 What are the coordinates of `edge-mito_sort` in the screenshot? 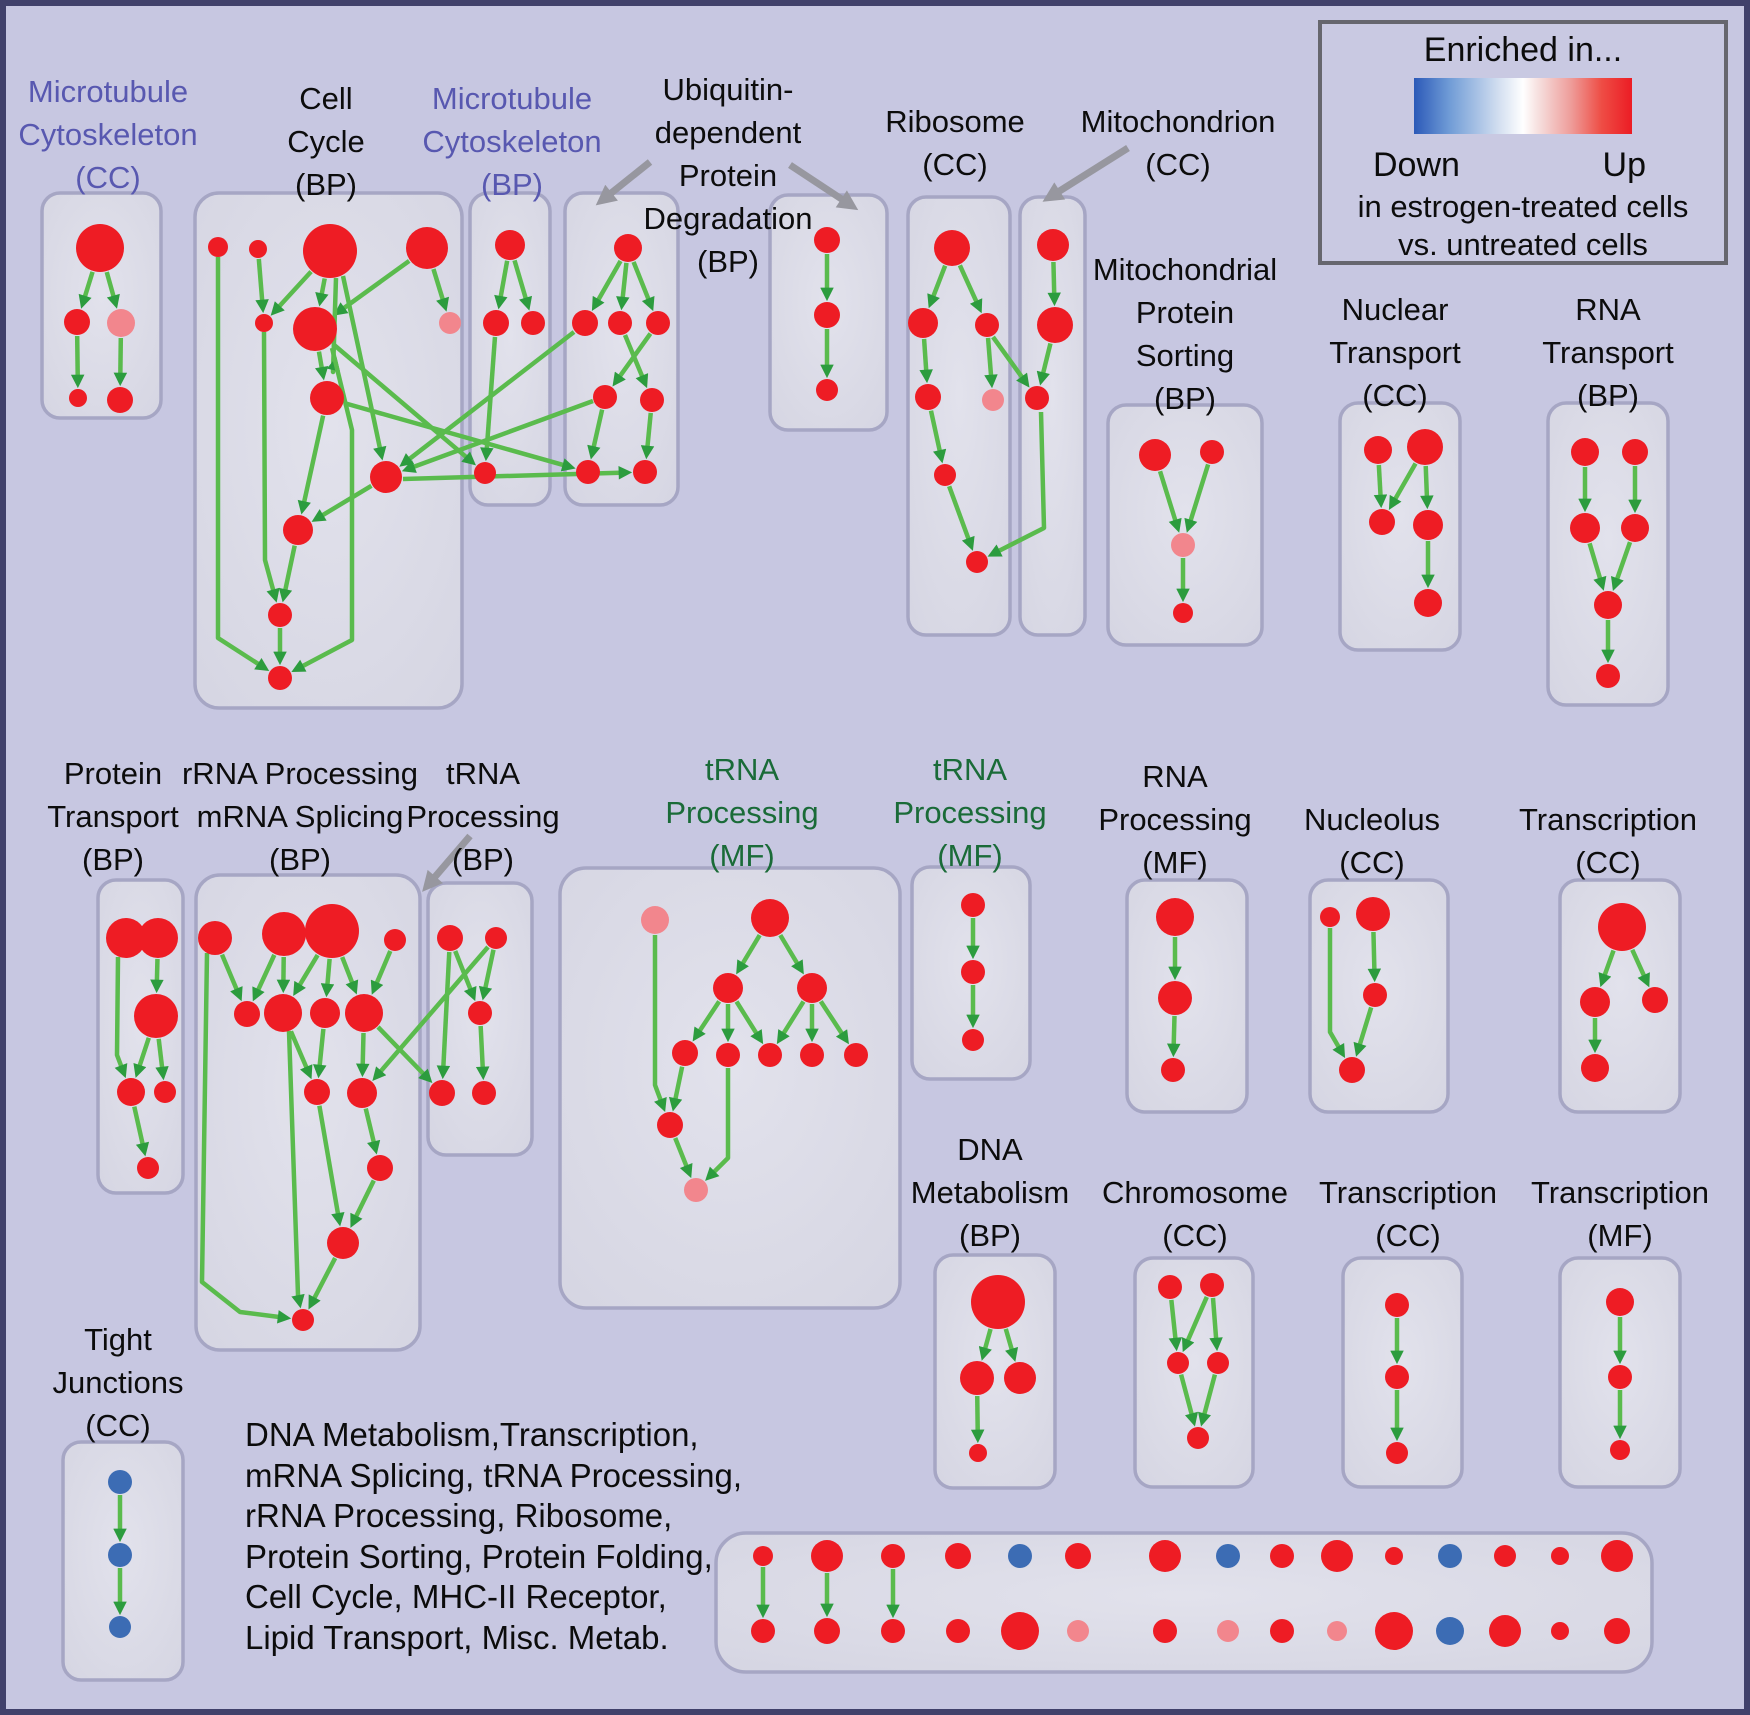 It's located at (1169, 501).